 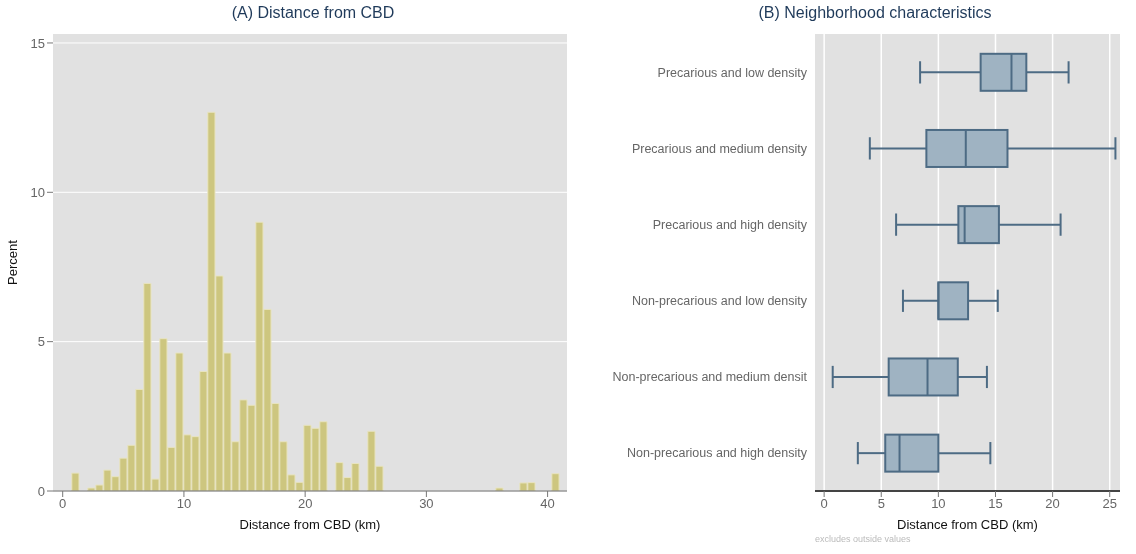 I want to click on y-tick-label: 5, so click(x=41, y=342).